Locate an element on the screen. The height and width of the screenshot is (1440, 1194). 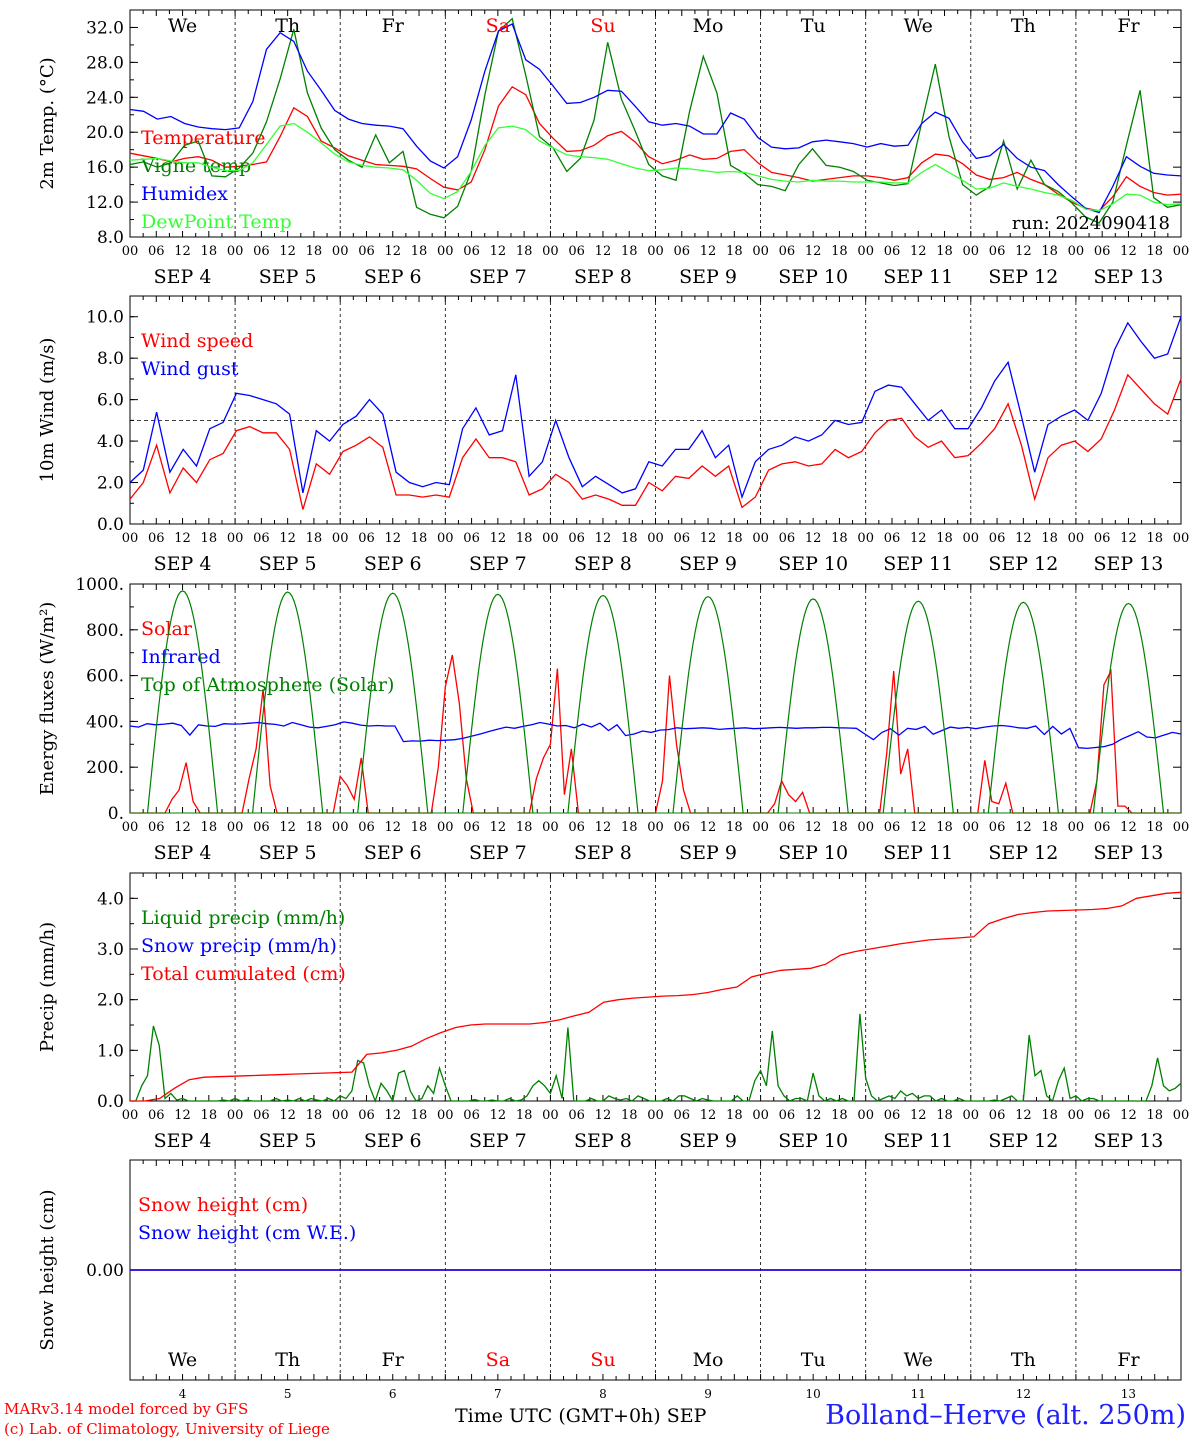
y-tick-label: 28.0 is located at coordinates (105, 63).